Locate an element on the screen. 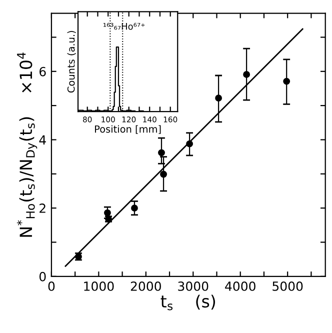 This screenshot has width=332, height=333. text: t$_{s}$ (s) is located at coordinates (187, 302).